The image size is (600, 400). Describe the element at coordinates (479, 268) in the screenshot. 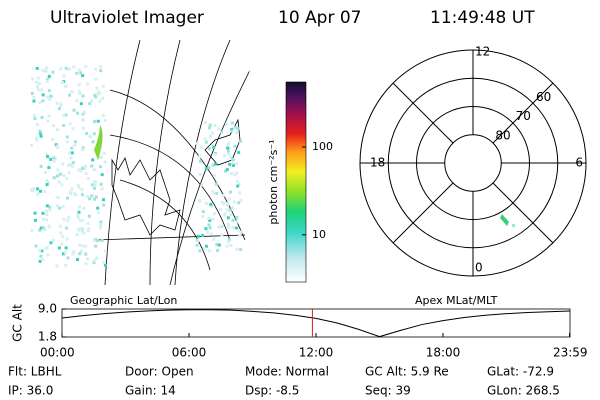

I see `polar-hour-label: 0` at that location.